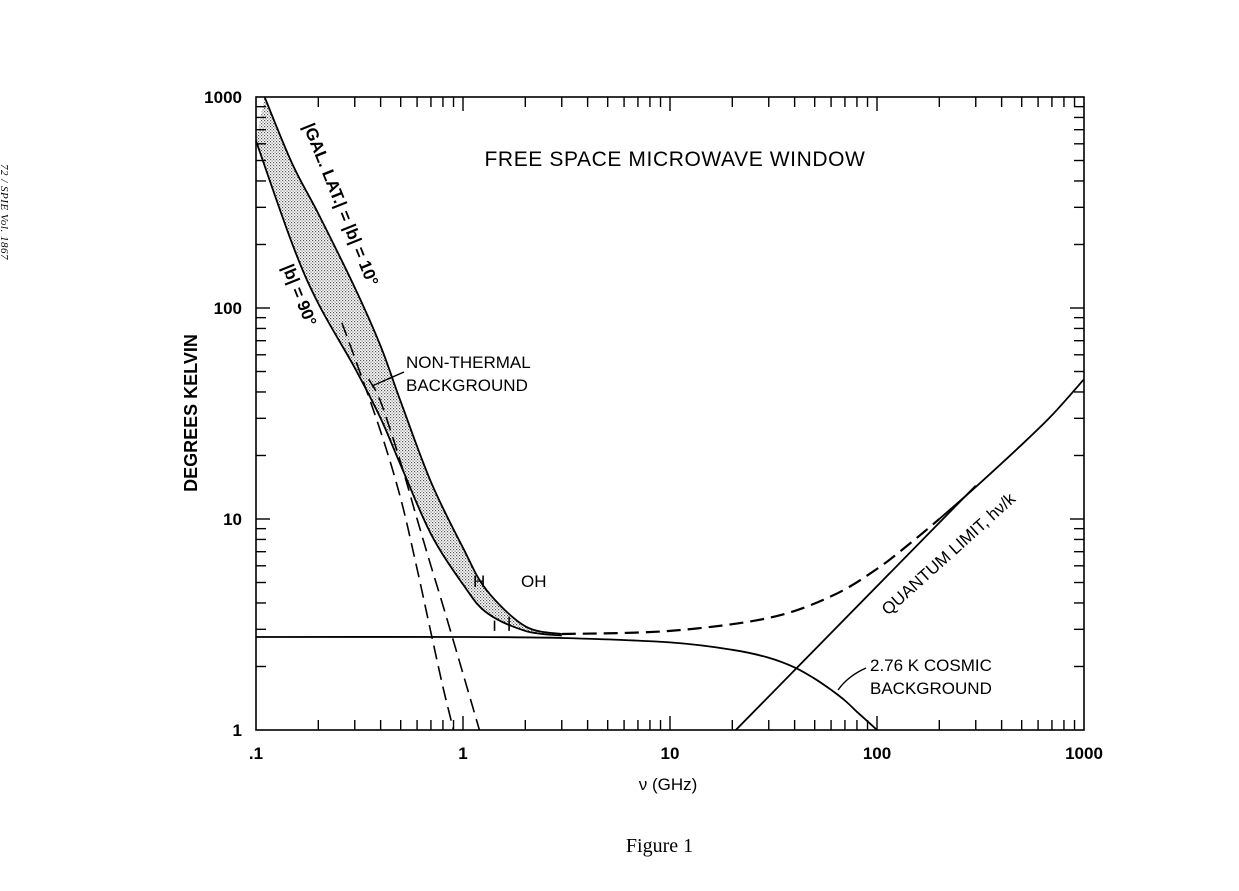 This screenshot has height=891, width=1239. What do you see at coordinates (256, 753) in the screenshot?
I see `x-tick-label: .1` at bounding box center [256, 753].